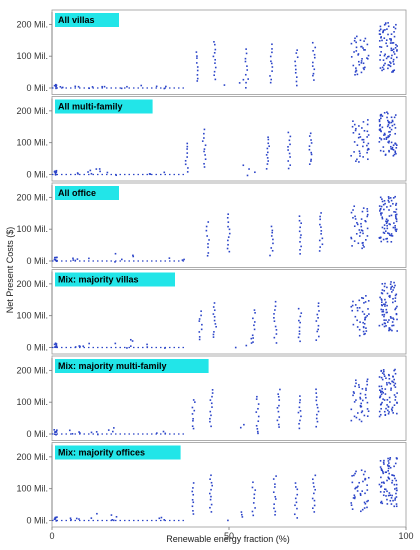 Image resolution: width=420 pixels, height=550 pixels. I want to click on y-tick-label: 0 Mil., so click(37, 175).